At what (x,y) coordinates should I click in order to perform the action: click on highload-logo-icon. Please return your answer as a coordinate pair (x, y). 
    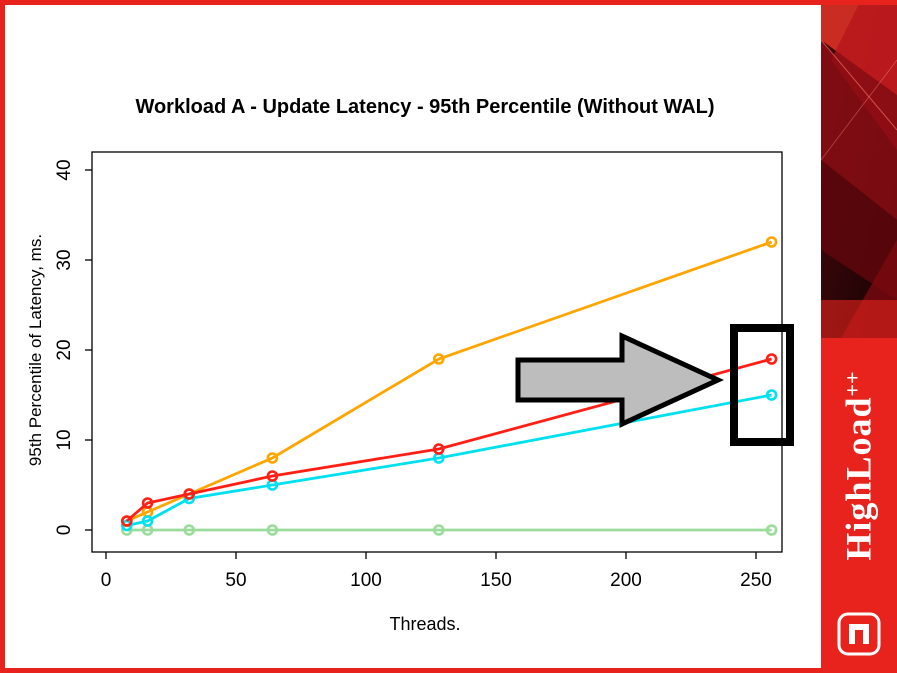
    Looking at the image, I should click on (859, 634).